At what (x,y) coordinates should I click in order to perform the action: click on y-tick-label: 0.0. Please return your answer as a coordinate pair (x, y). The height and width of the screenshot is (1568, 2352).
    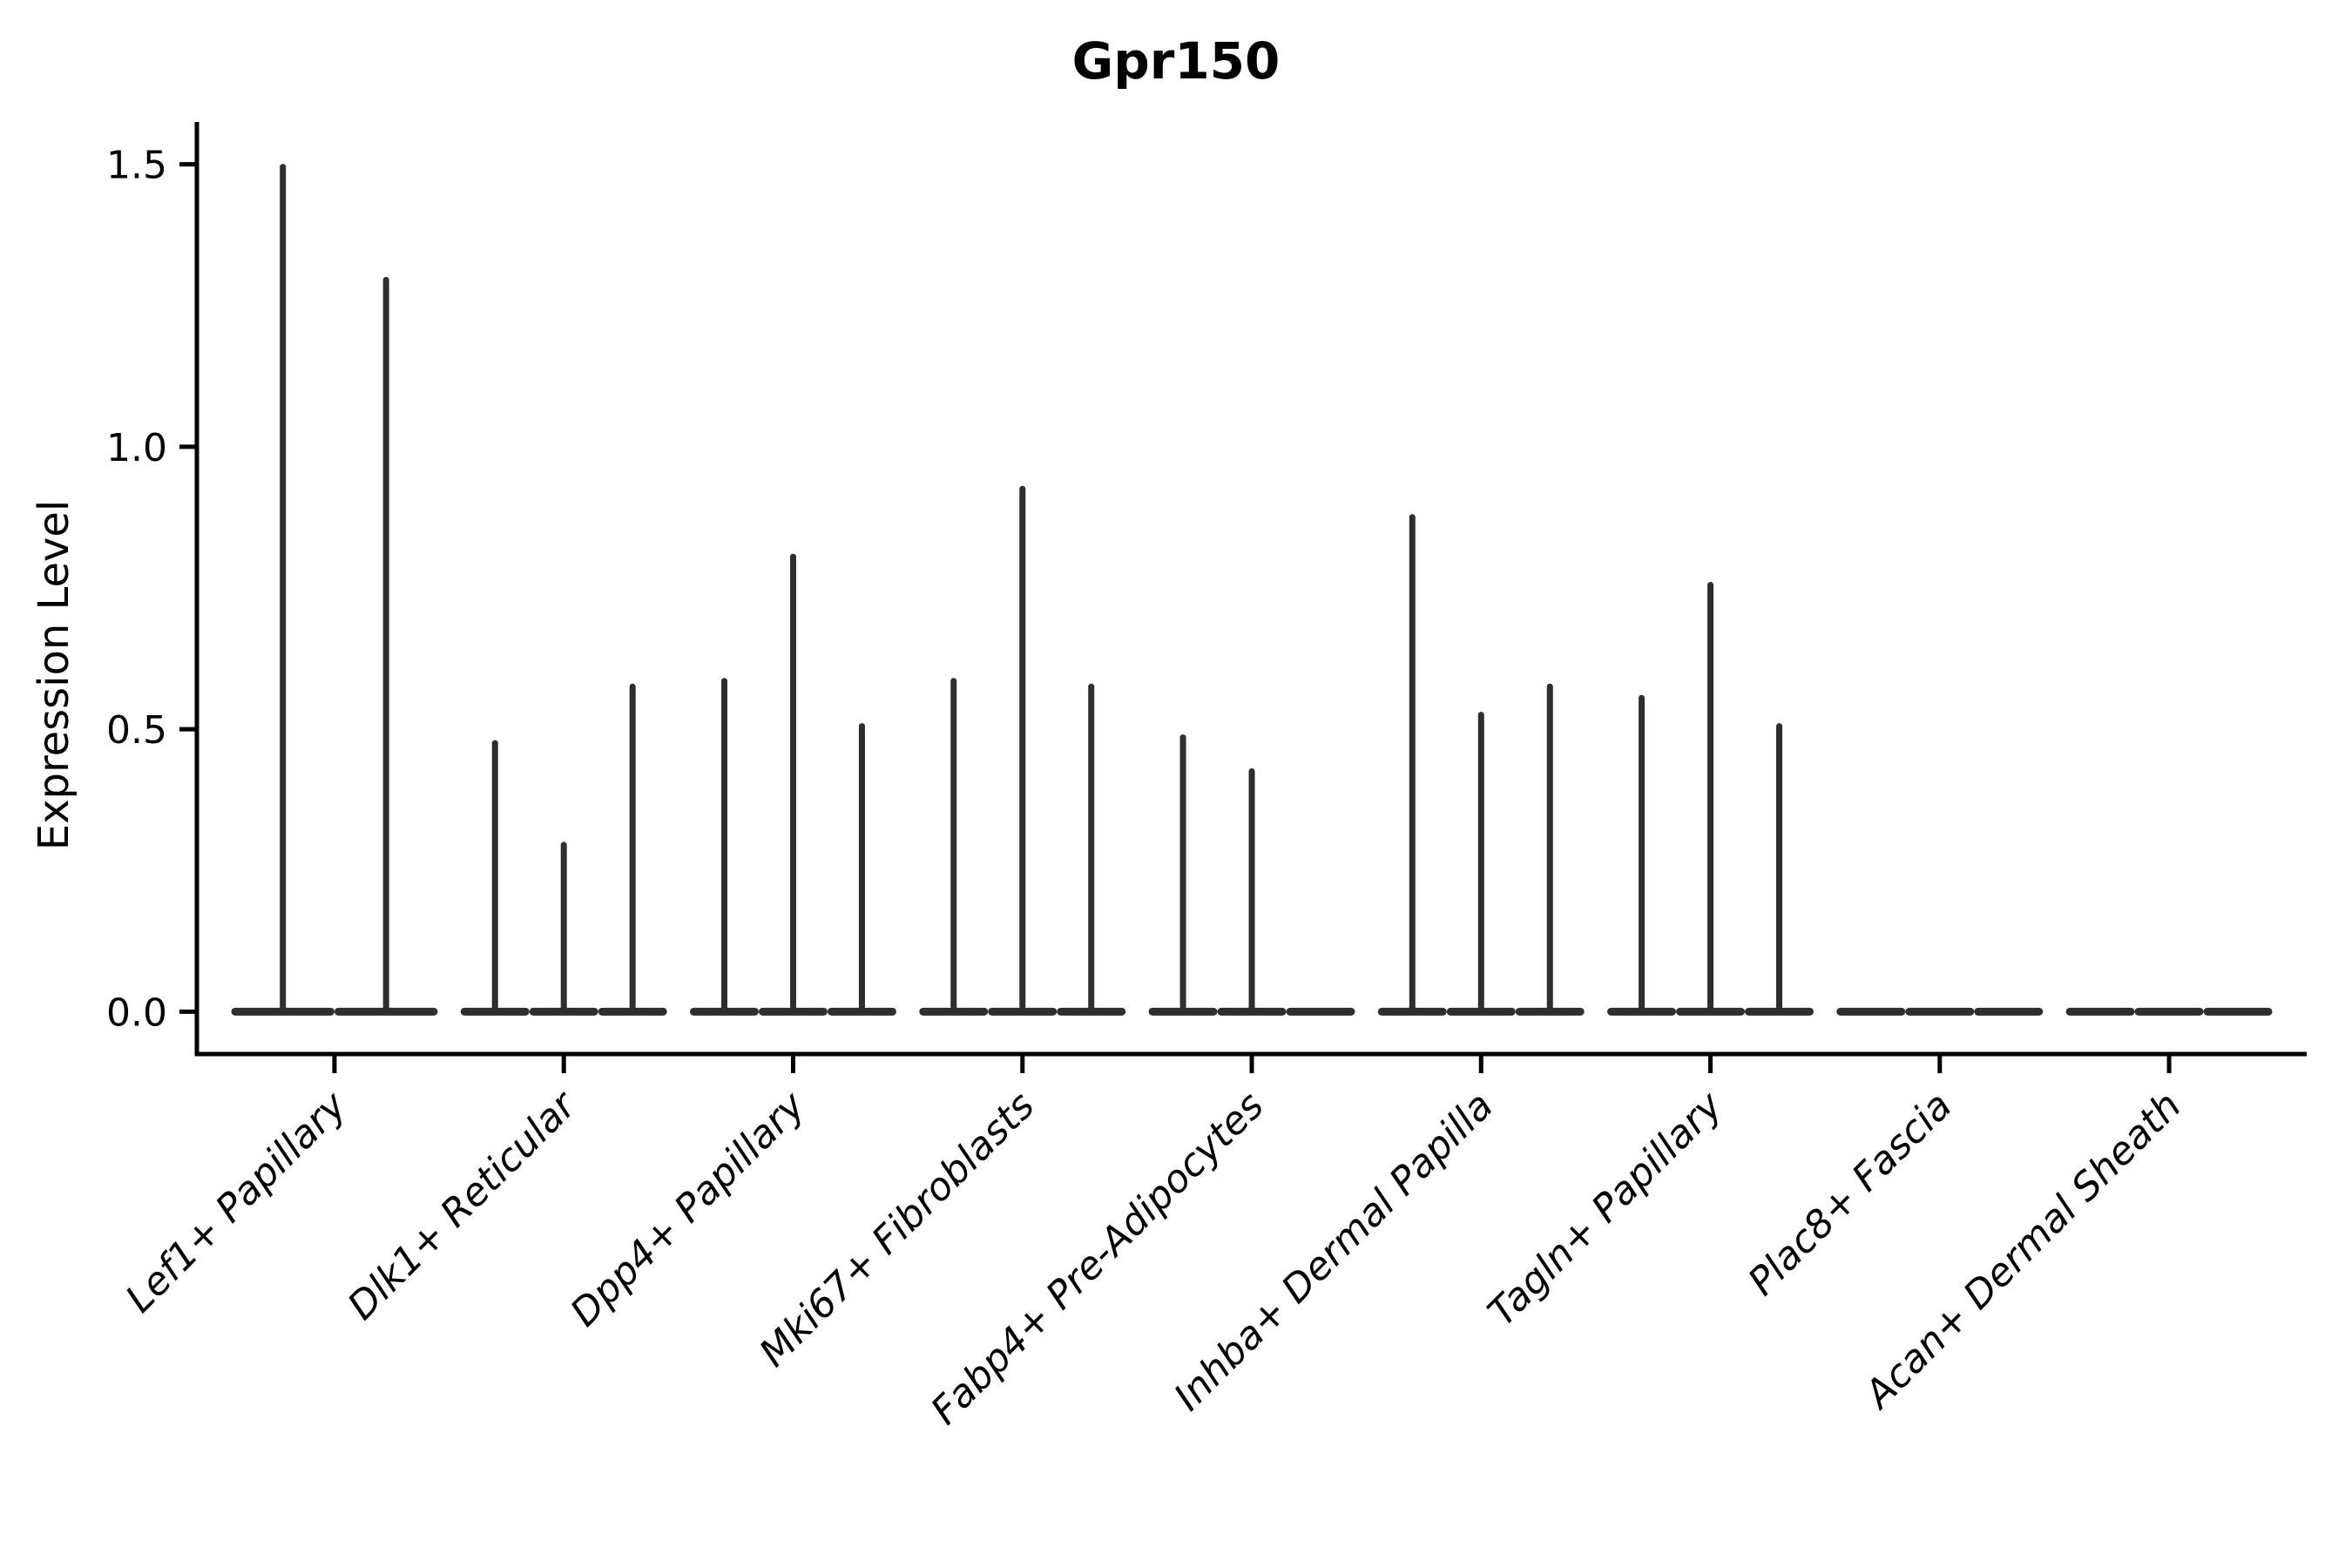
    Looking at the image, I should click on (136, 1013).